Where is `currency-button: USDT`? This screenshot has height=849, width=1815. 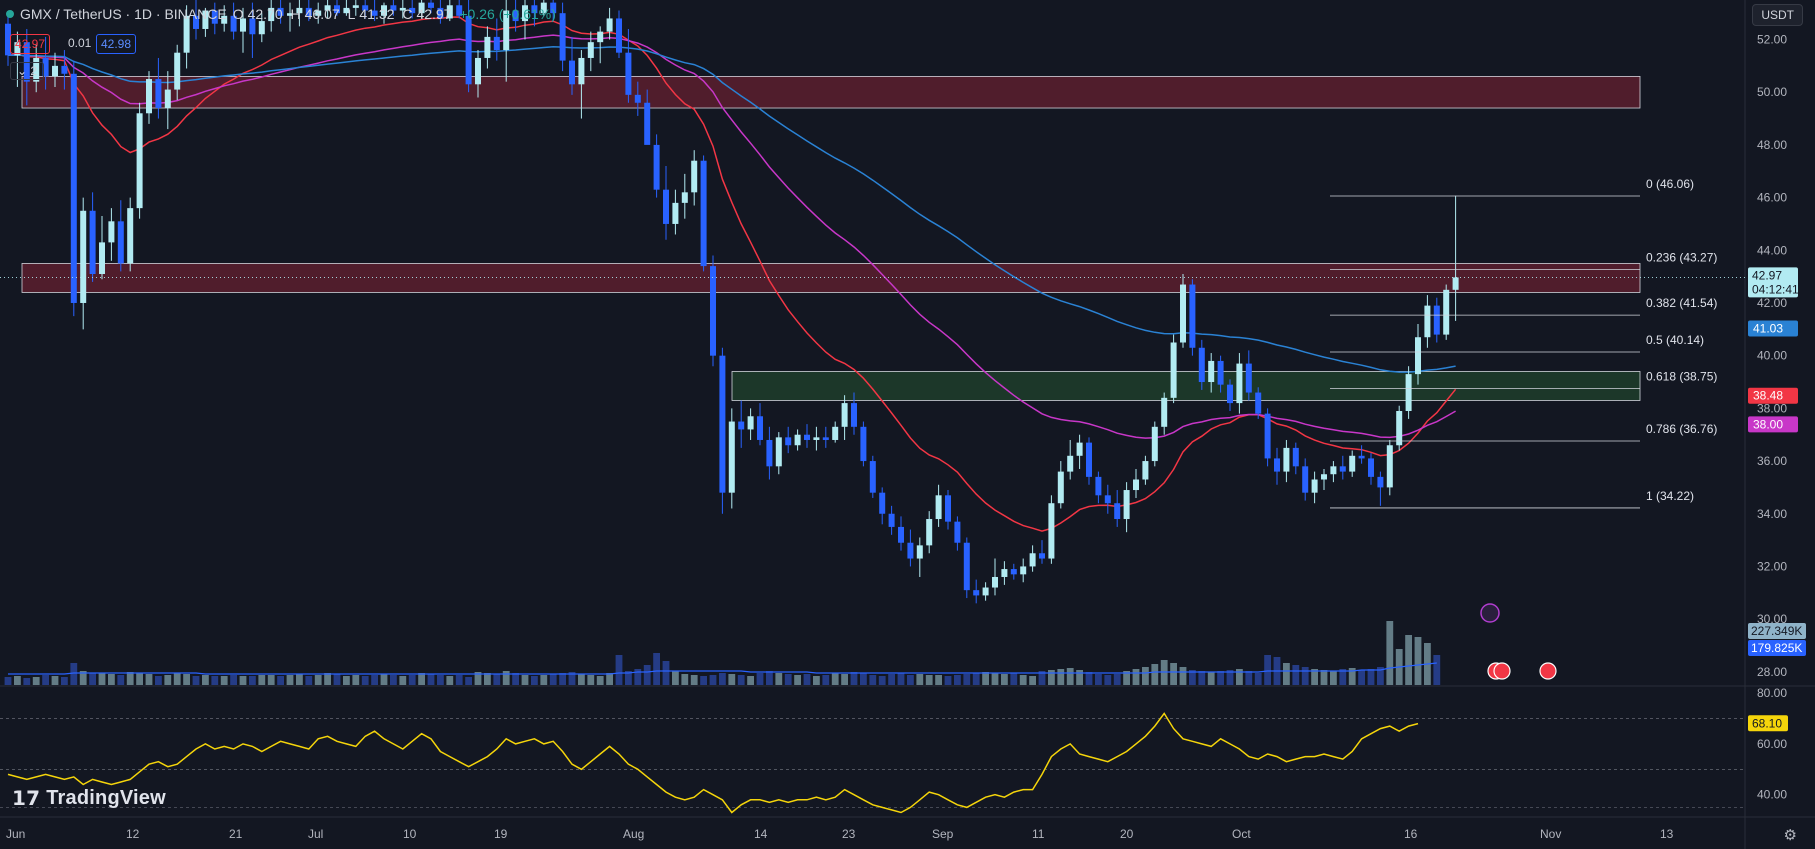
currency-button: USDT is located at coordinates (1777, 15).